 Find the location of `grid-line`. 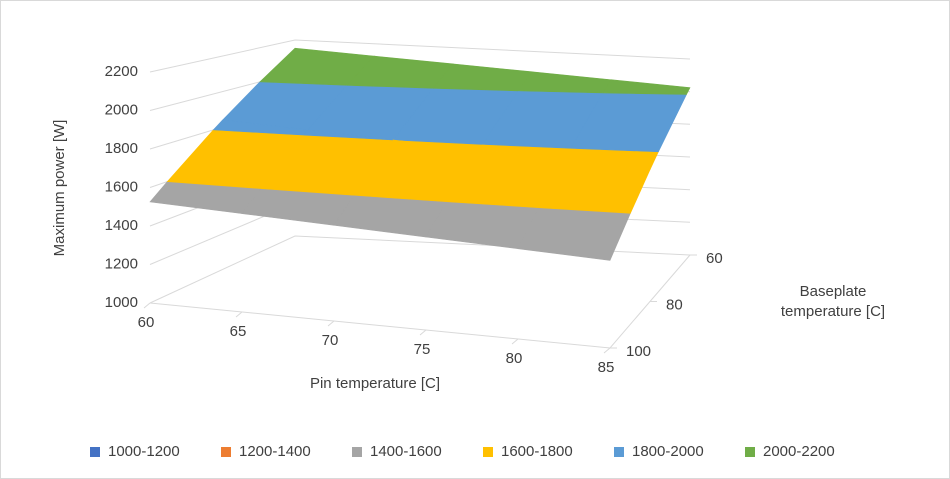

grid-line is located at coordinates (420, 56).